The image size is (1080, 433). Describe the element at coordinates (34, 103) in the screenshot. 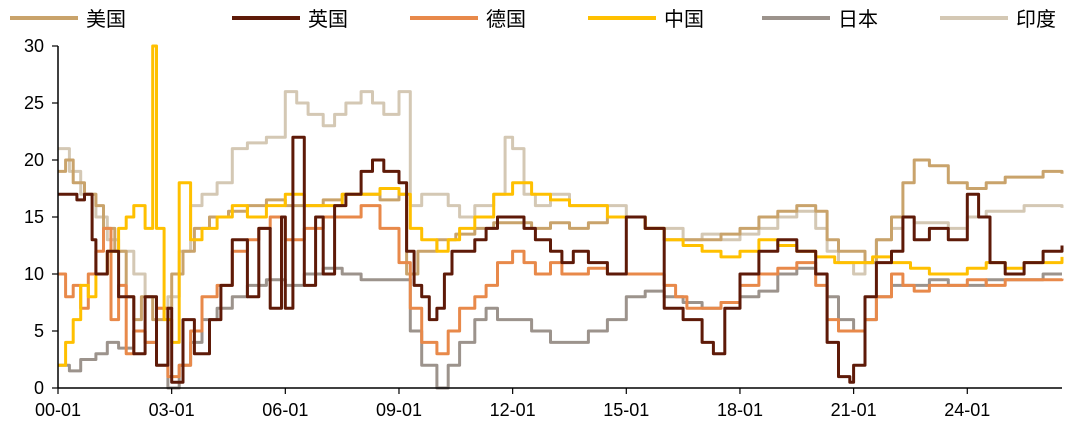

I see `y-tick-label: 25` at that location.